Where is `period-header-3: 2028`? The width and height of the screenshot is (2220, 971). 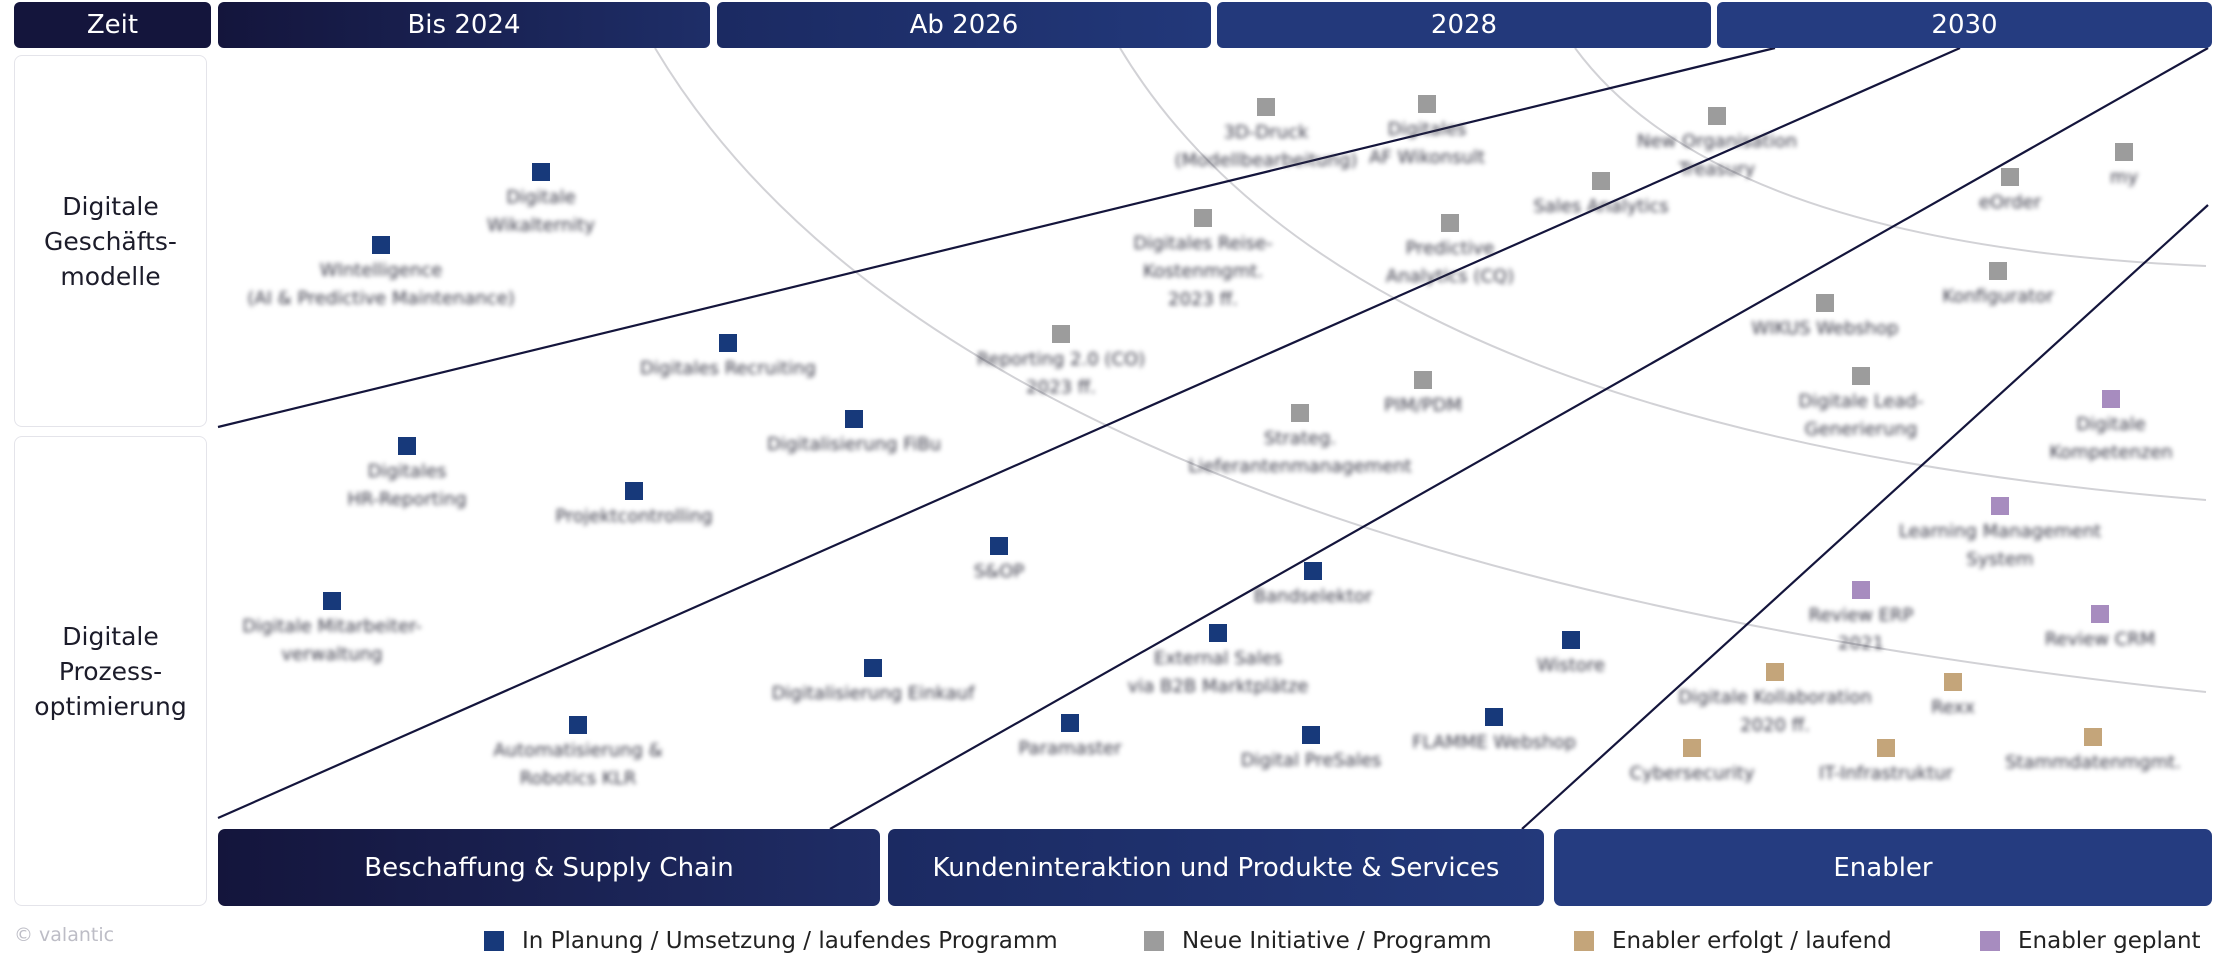
period-header-3: 2028 is located at coordinates (1464, 25).